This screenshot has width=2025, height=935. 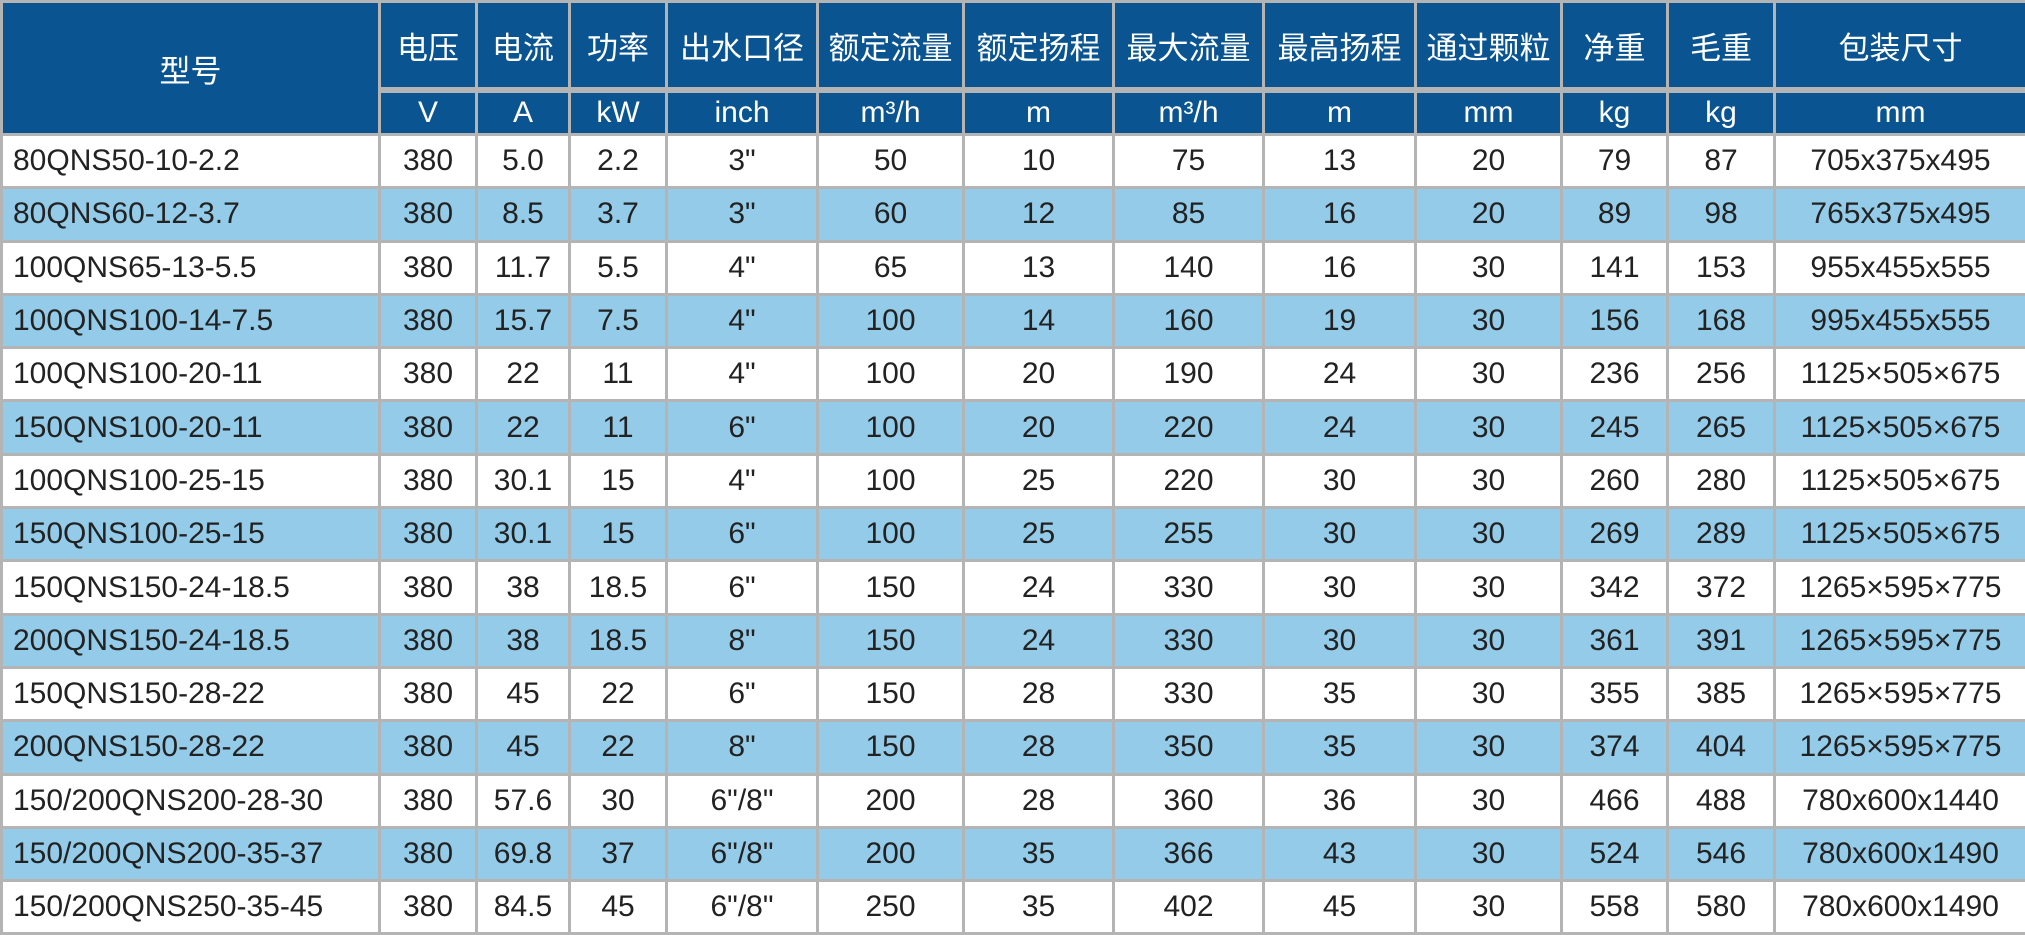 I want to click on header-model: 型号, so click(x=191, y=68).